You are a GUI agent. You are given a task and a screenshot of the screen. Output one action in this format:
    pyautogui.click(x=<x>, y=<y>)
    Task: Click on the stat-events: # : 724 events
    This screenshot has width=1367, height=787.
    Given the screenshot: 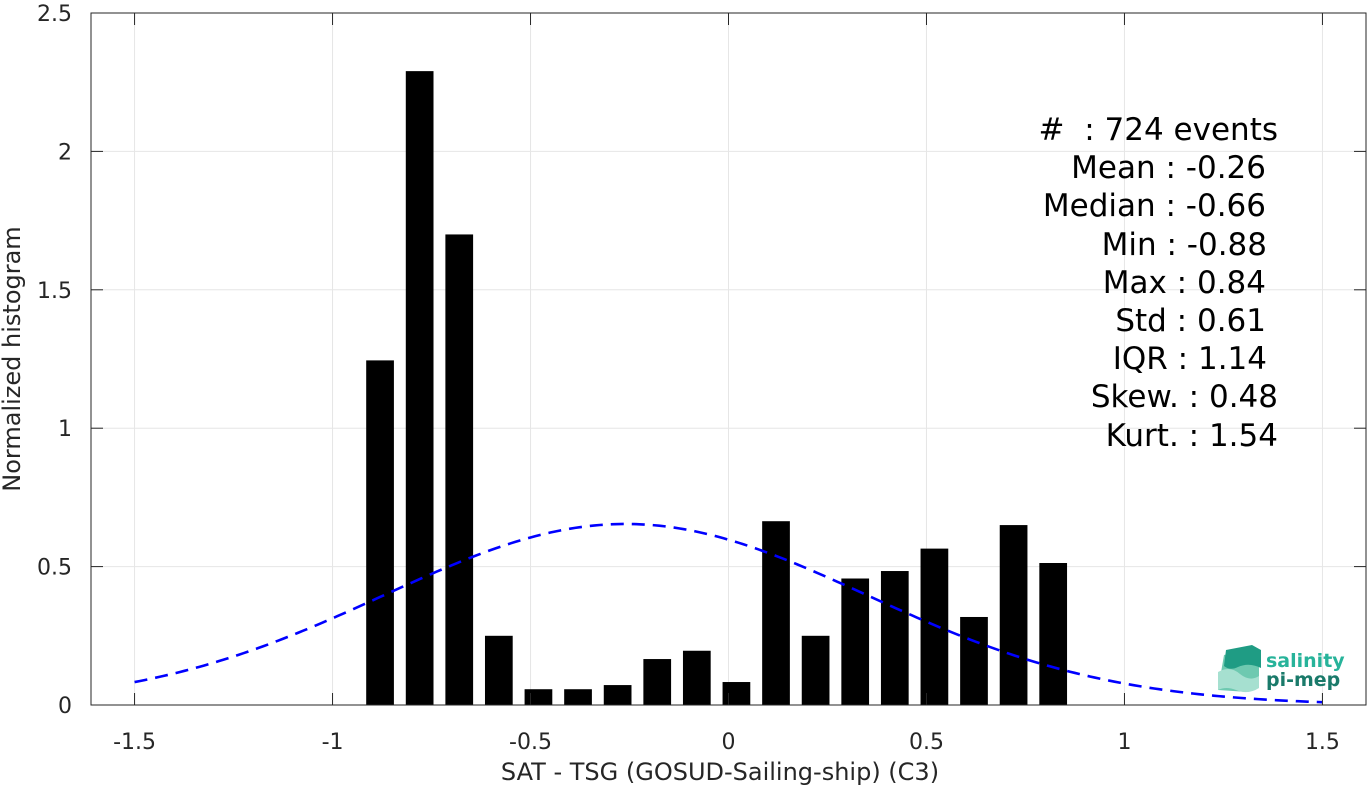 What is the action you would take?
    pyautogui.click(x=1158, y=130)
    